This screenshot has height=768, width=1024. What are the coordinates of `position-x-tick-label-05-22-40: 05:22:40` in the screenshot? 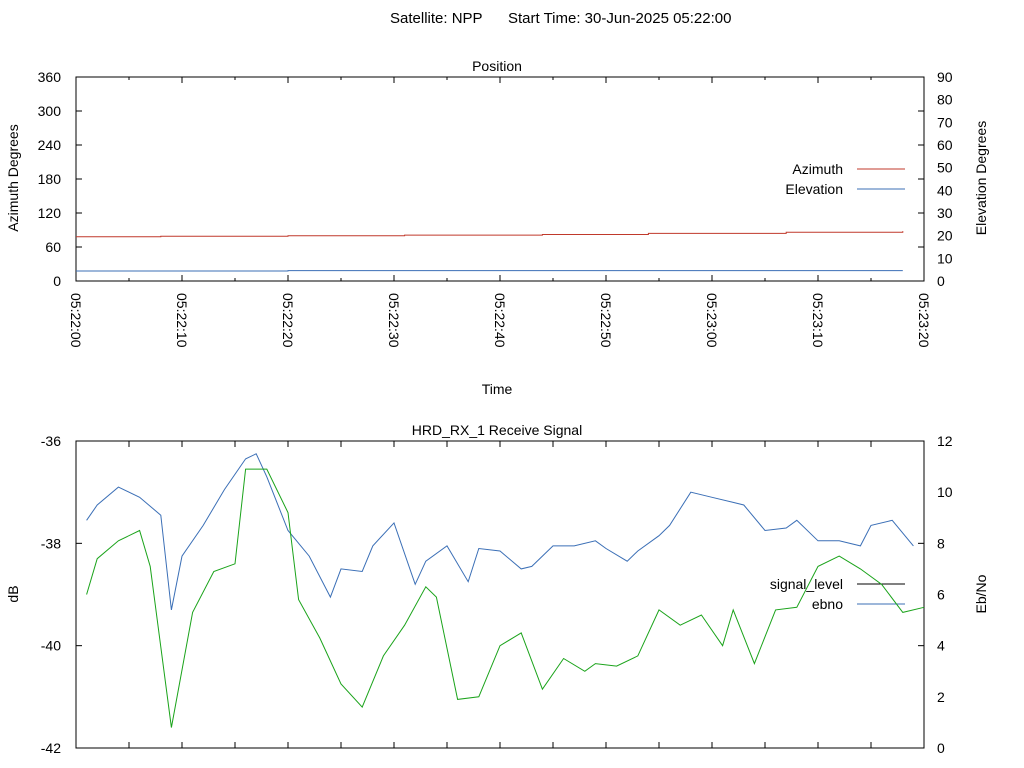 It's located at (500, 320).